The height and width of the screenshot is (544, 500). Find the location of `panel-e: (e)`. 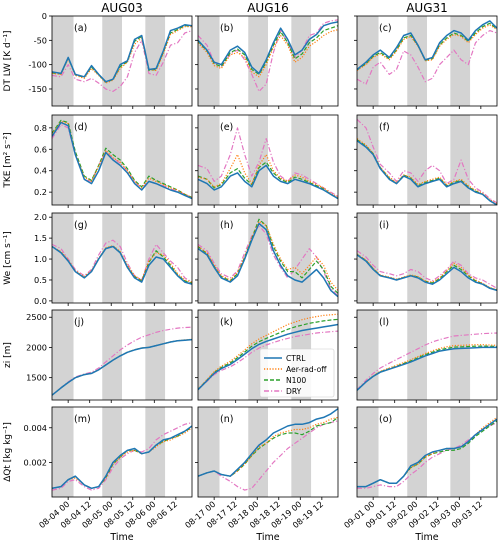

panel-e: (e) is located at coordinates (267, 161).